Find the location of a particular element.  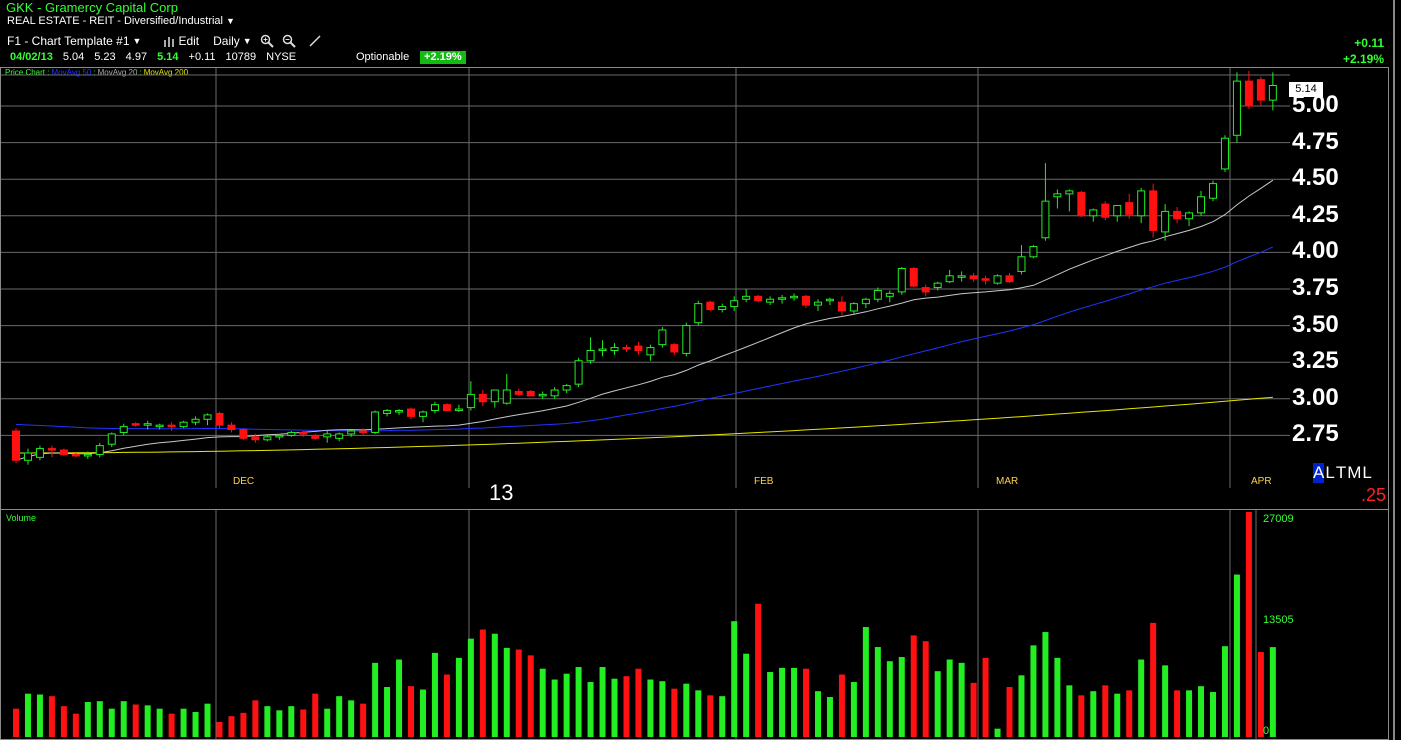

timeframe-l: L is located at coordinates (1330, 472).